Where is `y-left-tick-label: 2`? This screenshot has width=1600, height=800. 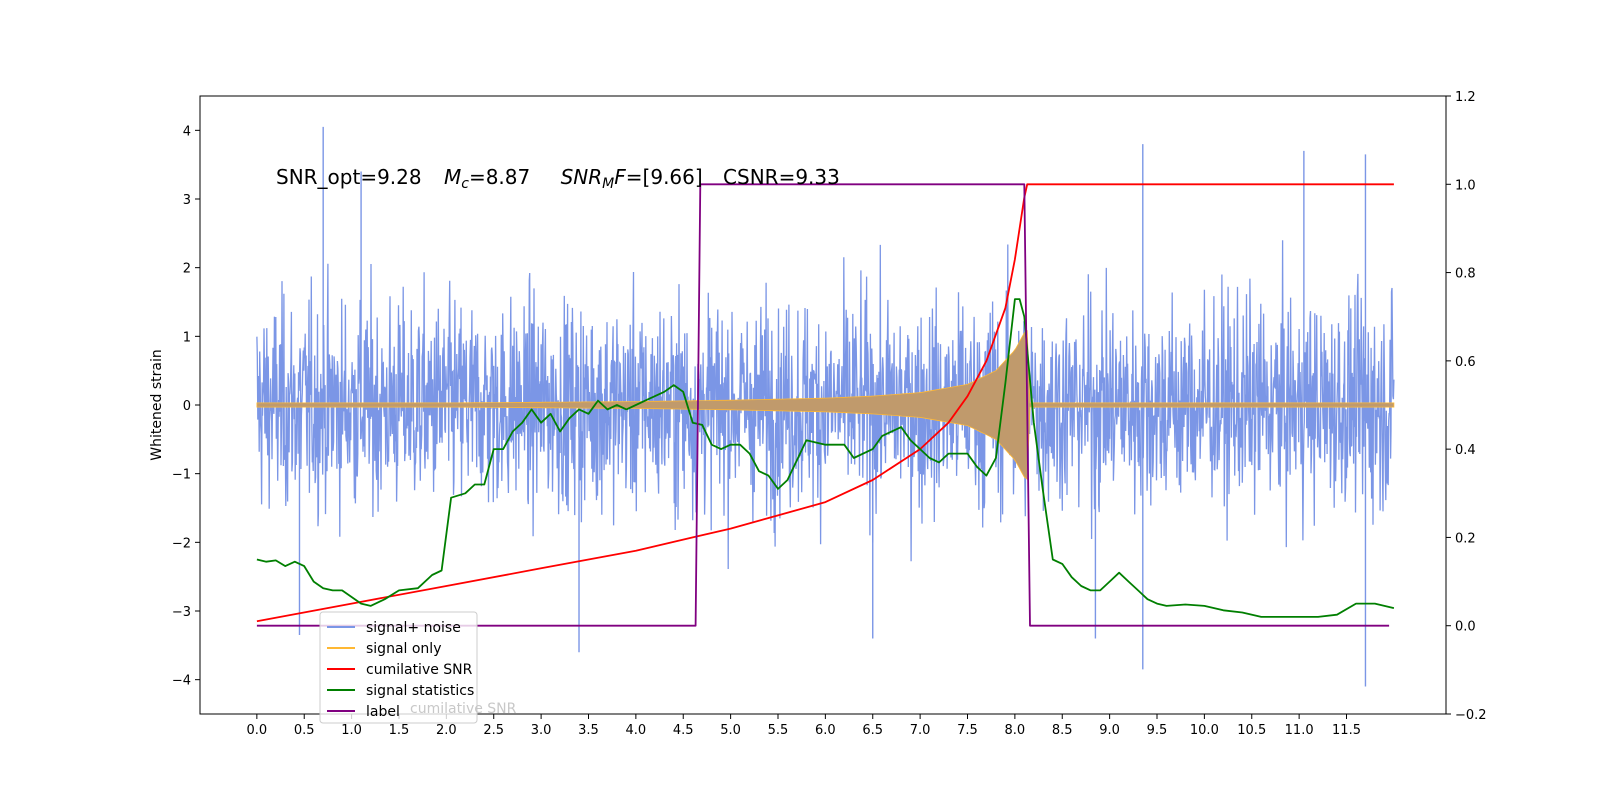 y-left-tick-label: 2 is located at coordinates (187, 269).